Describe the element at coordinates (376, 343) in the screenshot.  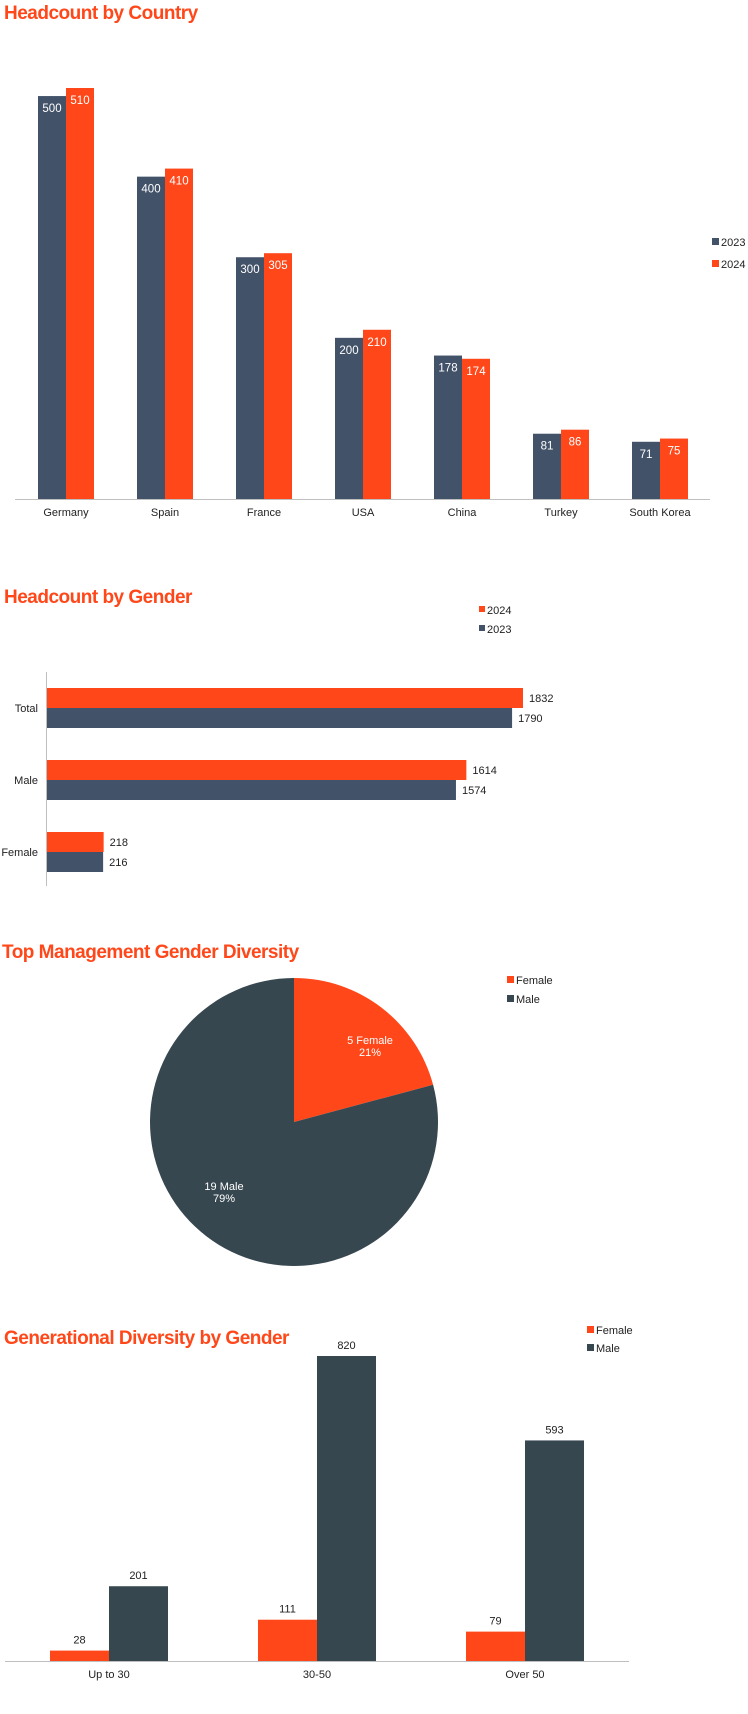
I see `data-label-usa-2024: 210` at that location.